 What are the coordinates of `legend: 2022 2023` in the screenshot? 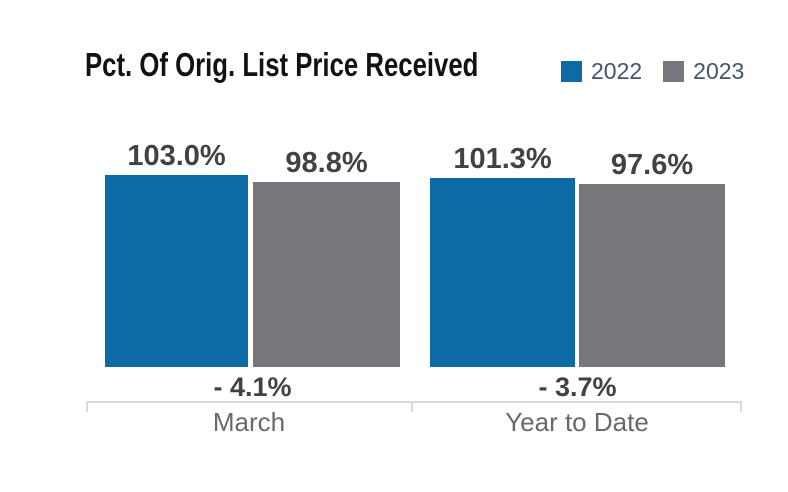 It's located at (652, 71).